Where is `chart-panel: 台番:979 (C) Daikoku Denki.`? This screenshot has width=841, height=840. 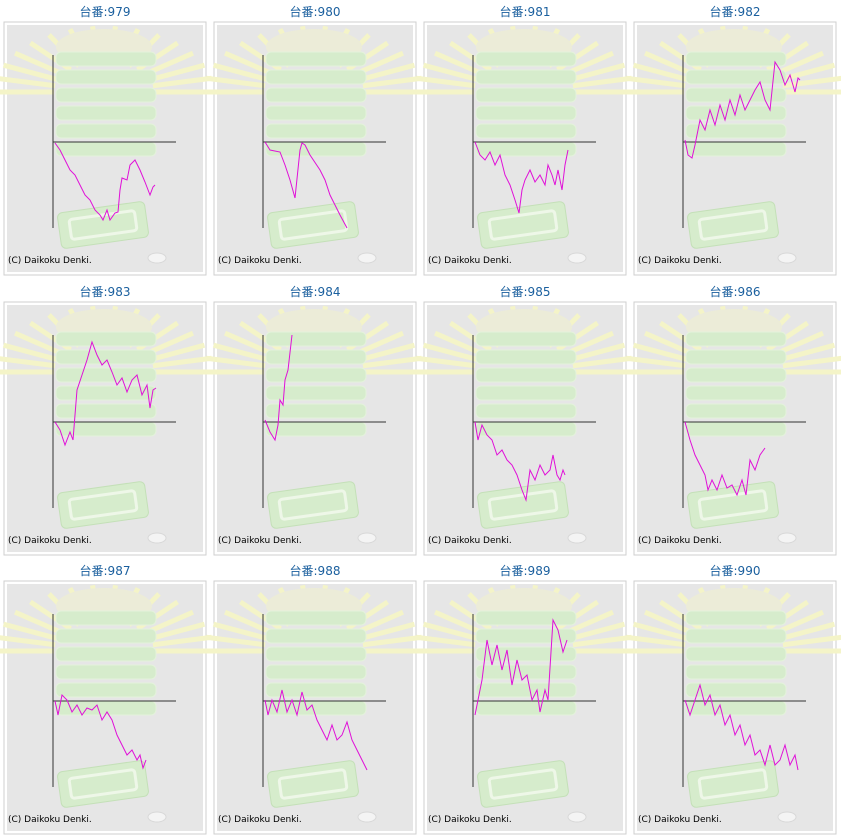
chart-panel: 台番:979 (C) Daikoku Denki. is located at coordinates (107, 140).